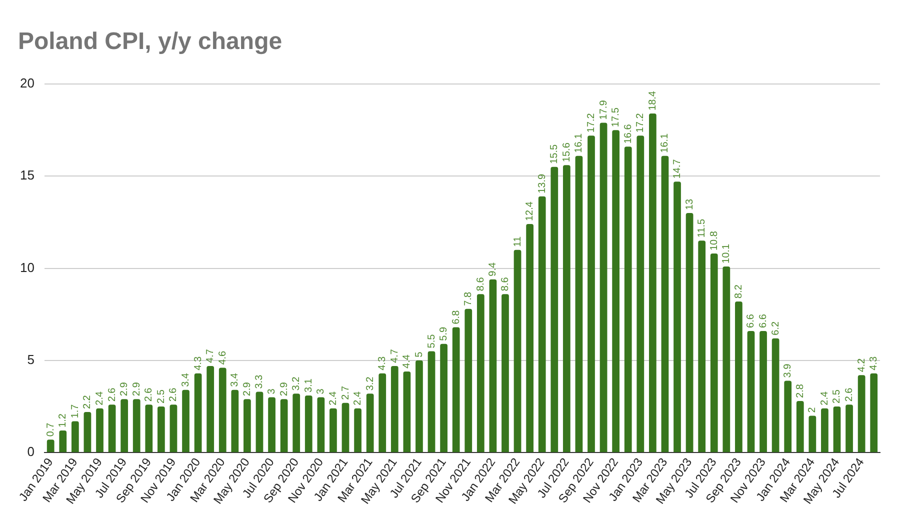 The height and width of the screenshot is (510, 900). I want to click on data-label: 6.2, so click(776, 328).